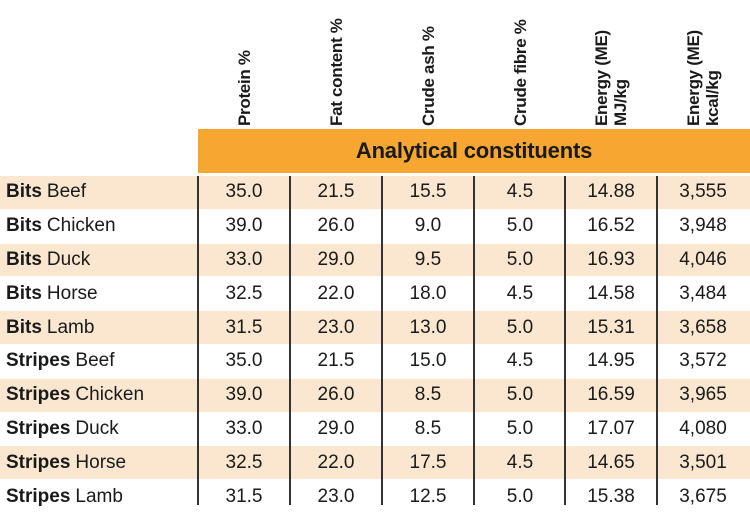 The image size is (750, 514). I want to click on table-cell: 17.5, so click(428, 462).